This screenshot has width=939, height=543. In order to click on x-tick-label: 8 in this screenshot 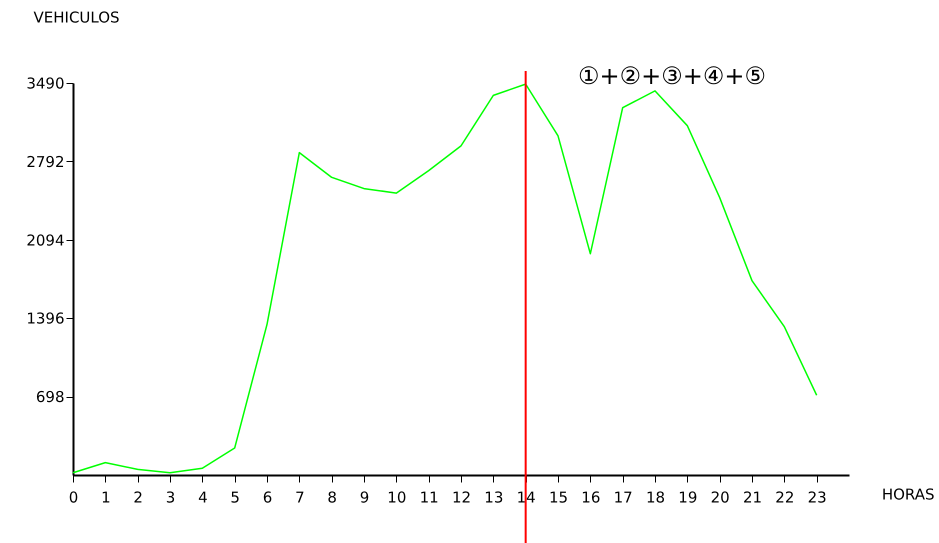, I will do `click(332, 497)`.